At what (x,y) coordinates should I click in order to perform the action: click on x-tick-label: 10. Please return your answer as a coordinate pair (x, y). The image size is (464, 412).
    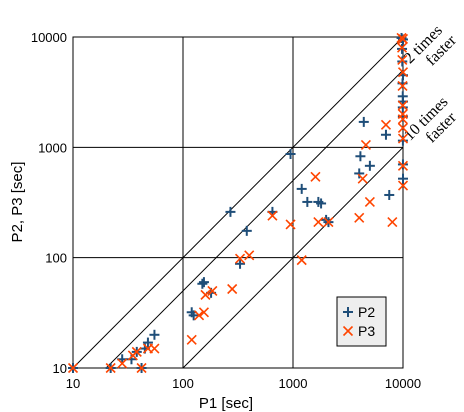
    Looking at the image, I should click on (73, 383).